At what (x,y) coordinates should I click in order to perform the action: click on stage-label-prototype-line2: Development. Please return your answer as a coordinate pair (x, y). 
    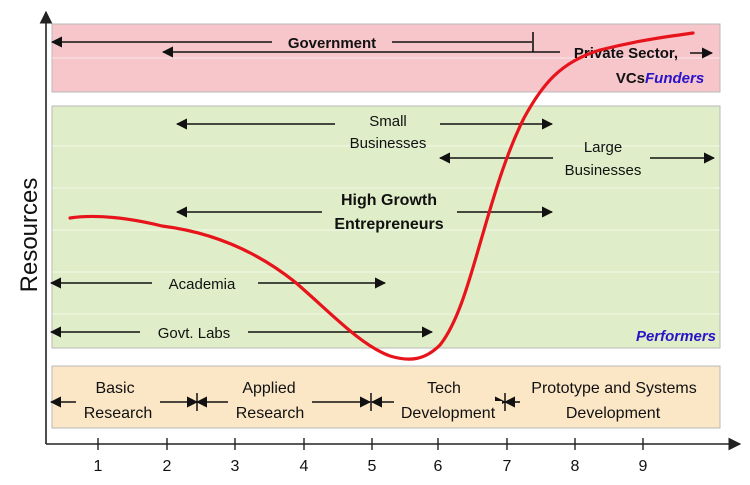
    Looking at the image, I should click on (613, 413).